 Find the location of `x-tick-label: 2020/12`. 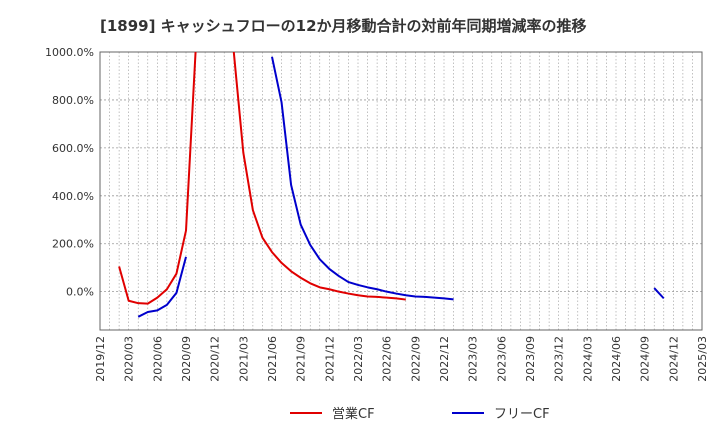

x-tick-label: 2020/12 is located at coordinates (215, 359).